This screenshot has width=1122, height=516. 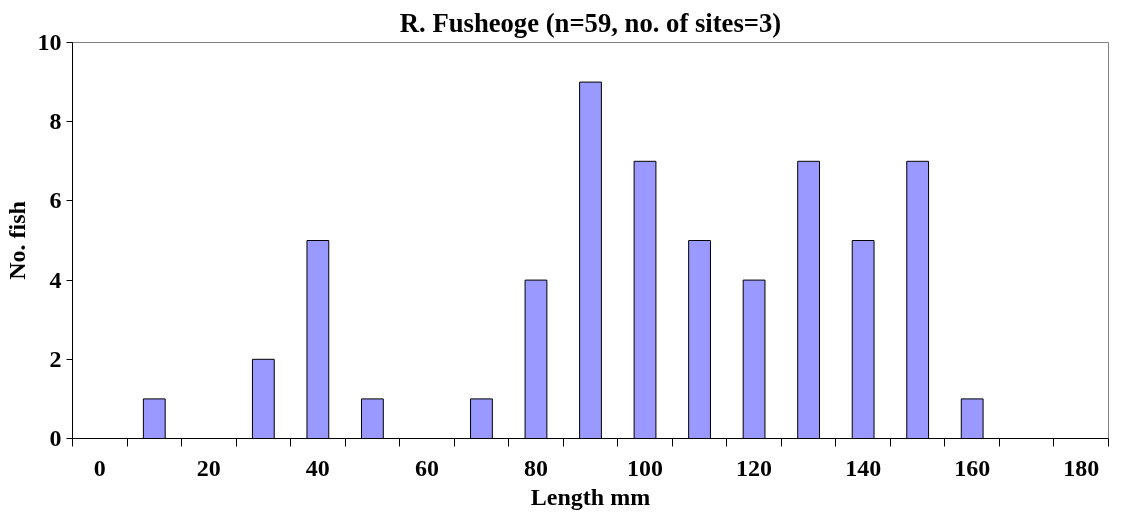 What do you see at coordinates (55, 438) in the screenshot?
I see `y-tick-label: 0` at bounding box center [55, 438].